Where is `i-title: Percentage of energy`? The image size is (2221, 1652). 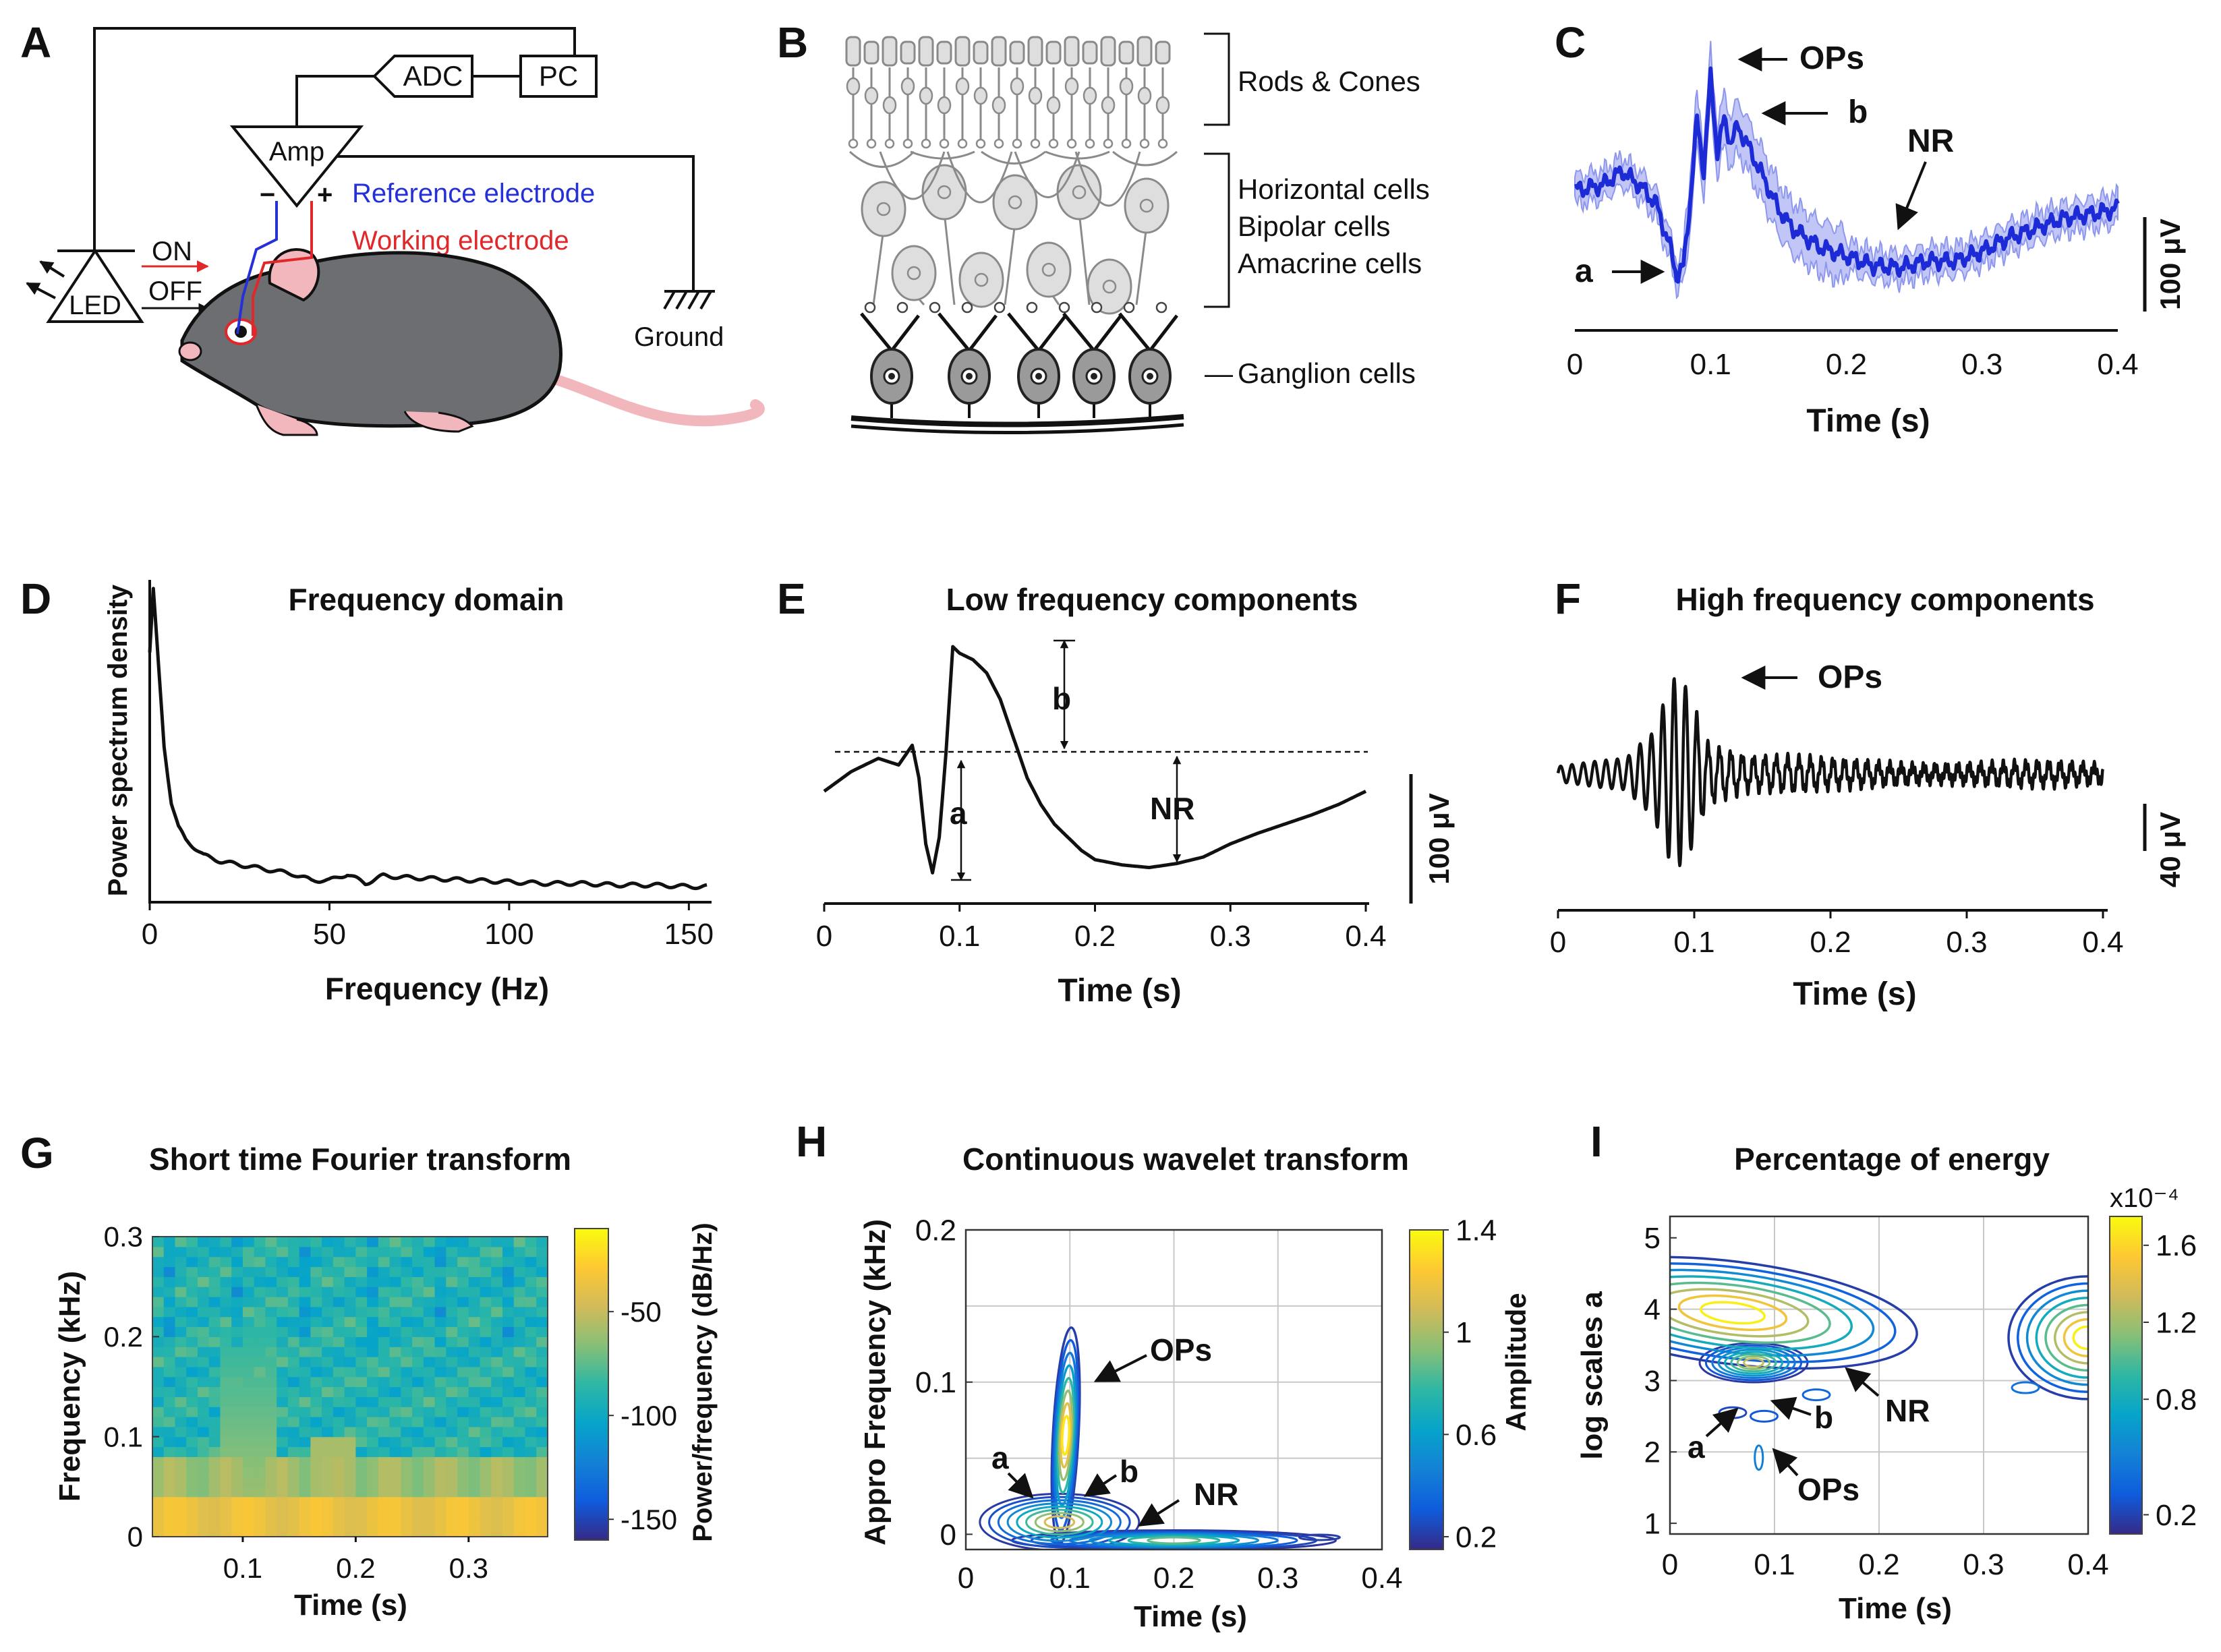 i-title: Percentage of energy is located at coordinates (1892, 1159).